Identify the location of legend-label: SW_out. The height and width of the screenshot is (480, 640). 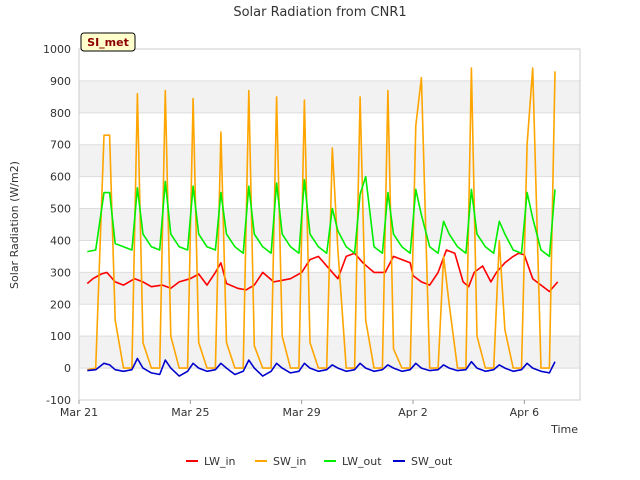
(432, 461).